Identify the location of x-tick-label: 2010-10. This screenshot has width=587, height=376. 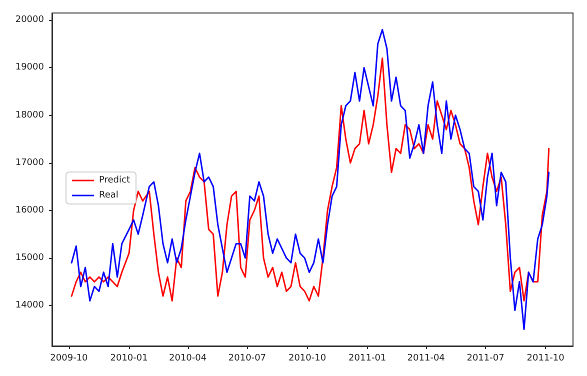
(307, 359).